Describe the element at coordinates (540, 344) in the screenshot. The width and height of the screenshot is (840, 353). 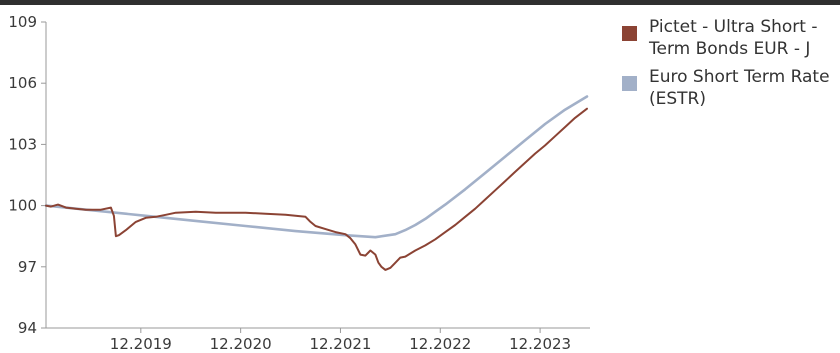
I see `x-tick-label: 12.2023` at that location.